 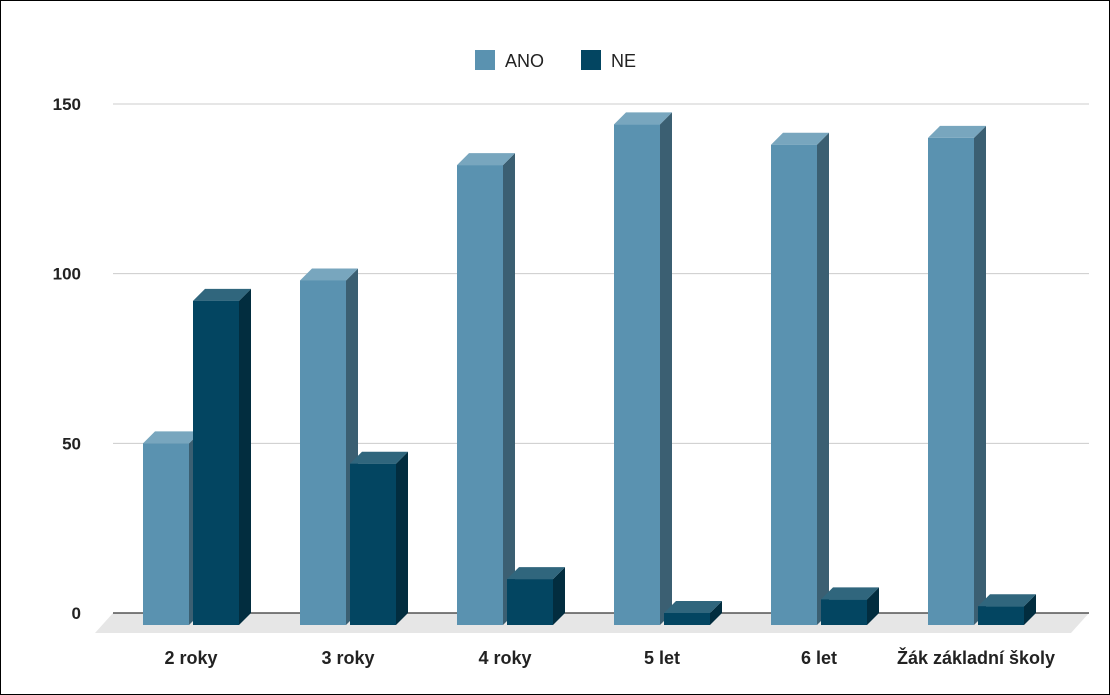 What do you see at coordinates (347, 658) in the screenshot?
I see `x-category-label: 3 roky` at bounding box center [347, 658].